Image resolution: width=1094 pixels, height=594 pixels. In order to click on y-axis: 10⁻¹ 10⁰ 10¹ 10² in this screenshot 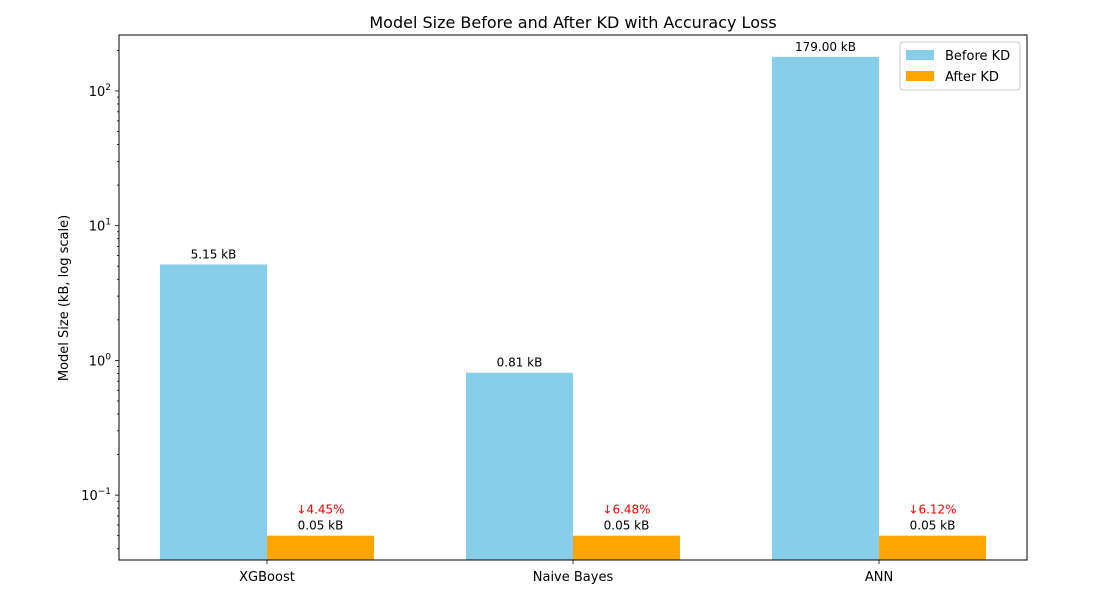, I will do `click(100, 299)`.